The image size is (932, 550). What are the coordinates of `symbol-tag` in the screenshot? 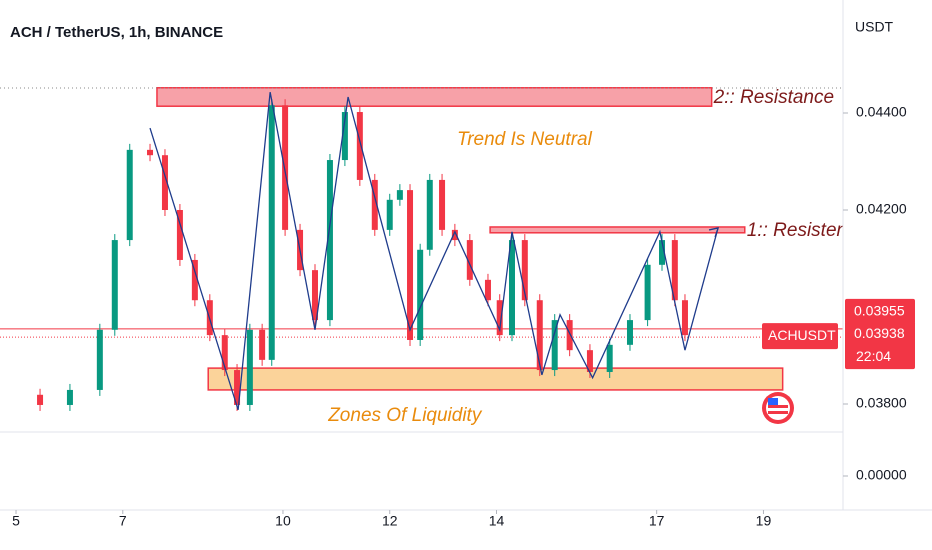 It's located at (800, 336).